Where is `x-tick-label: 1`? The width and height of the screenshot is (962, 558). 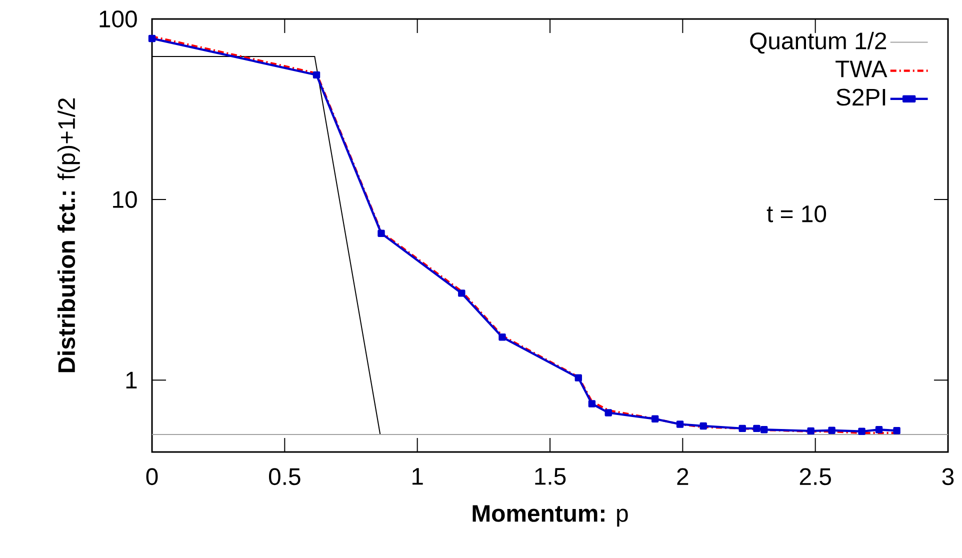
x-tick-label: 1 is located at coordinates (417, 476).